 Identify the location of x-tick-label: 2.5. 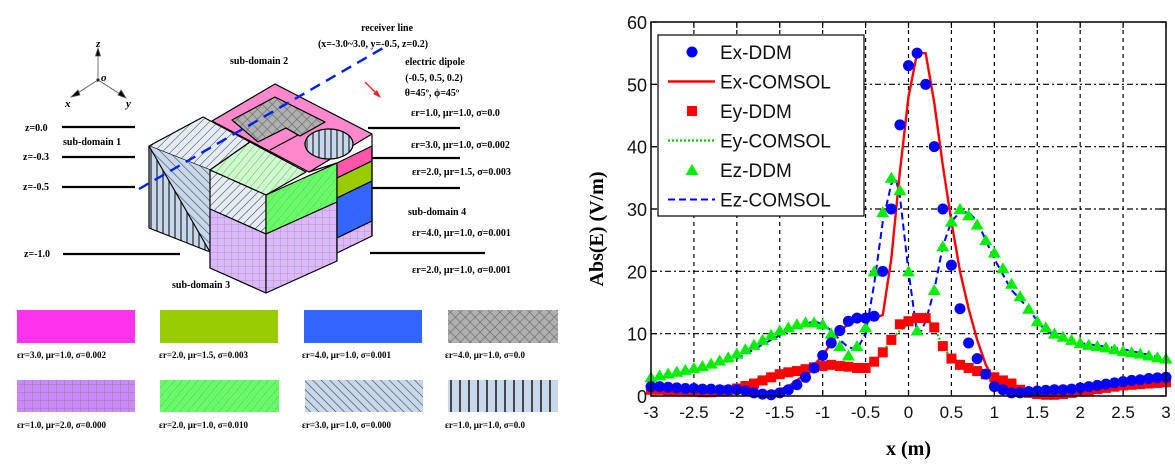
(1123, 412).